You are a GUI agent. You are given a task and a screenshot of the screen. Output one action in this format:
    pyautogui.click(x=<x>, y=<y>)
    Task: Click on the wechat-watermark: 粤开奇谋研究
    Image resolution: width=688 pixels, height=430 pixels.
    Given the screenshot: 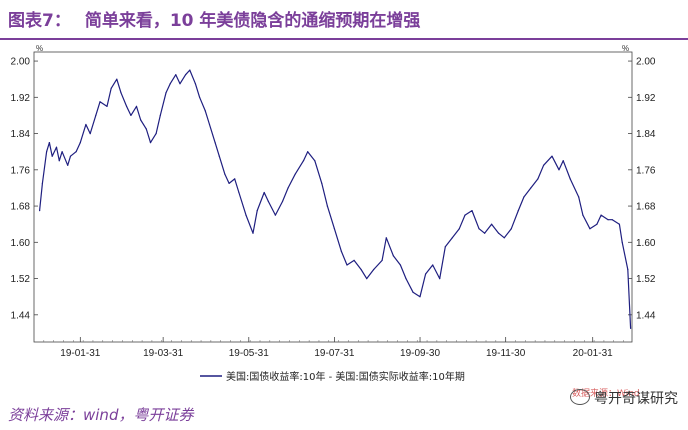 What is the action you would take?
    pyautogui.click(x=624, y=398)
    